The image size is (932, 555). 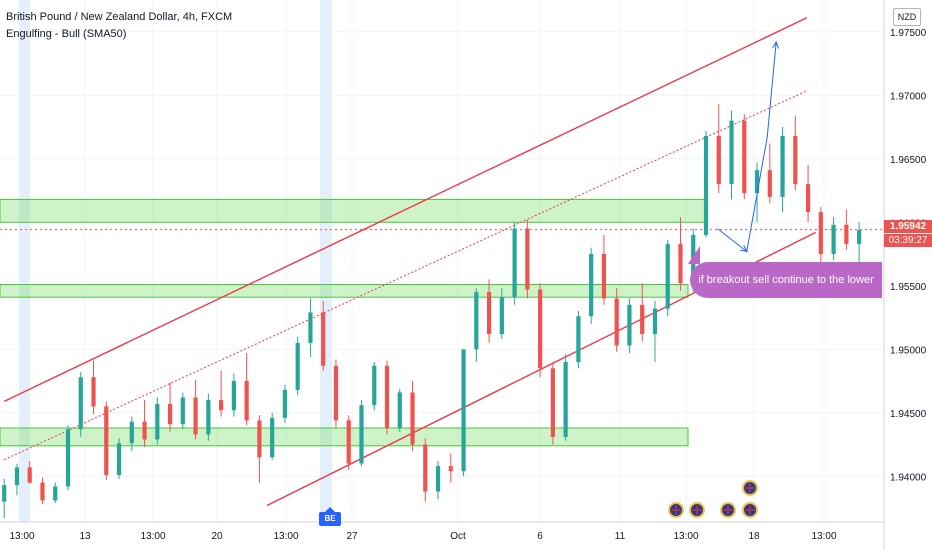 What do you see at coordinates (908, 160) in the screenshot?
I see `price-tick-label: 1.96500` at bounding box center [908, 160].